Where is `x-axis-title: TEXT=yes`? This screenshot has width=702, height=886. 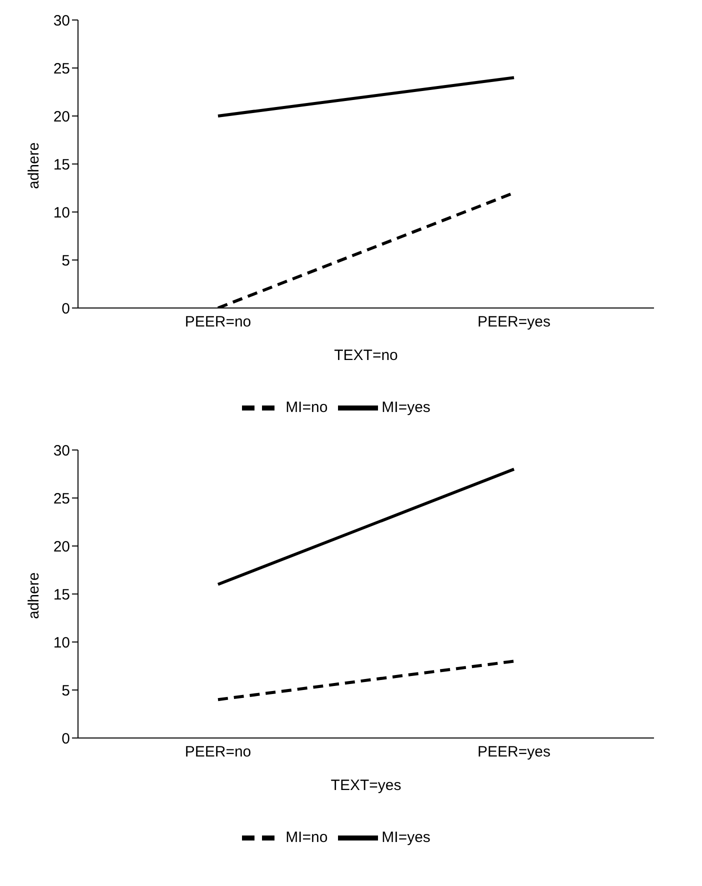
x-axis-title: TEXT=yes is located at coordinates (366, 785).